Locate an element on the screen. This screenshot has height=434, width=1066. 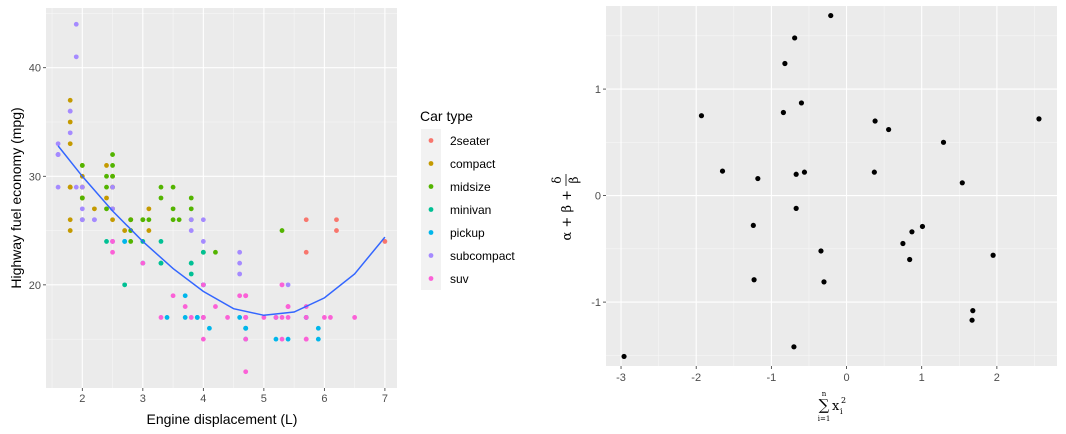
legend-swatch-pickup is located at coordinates (431, 232).